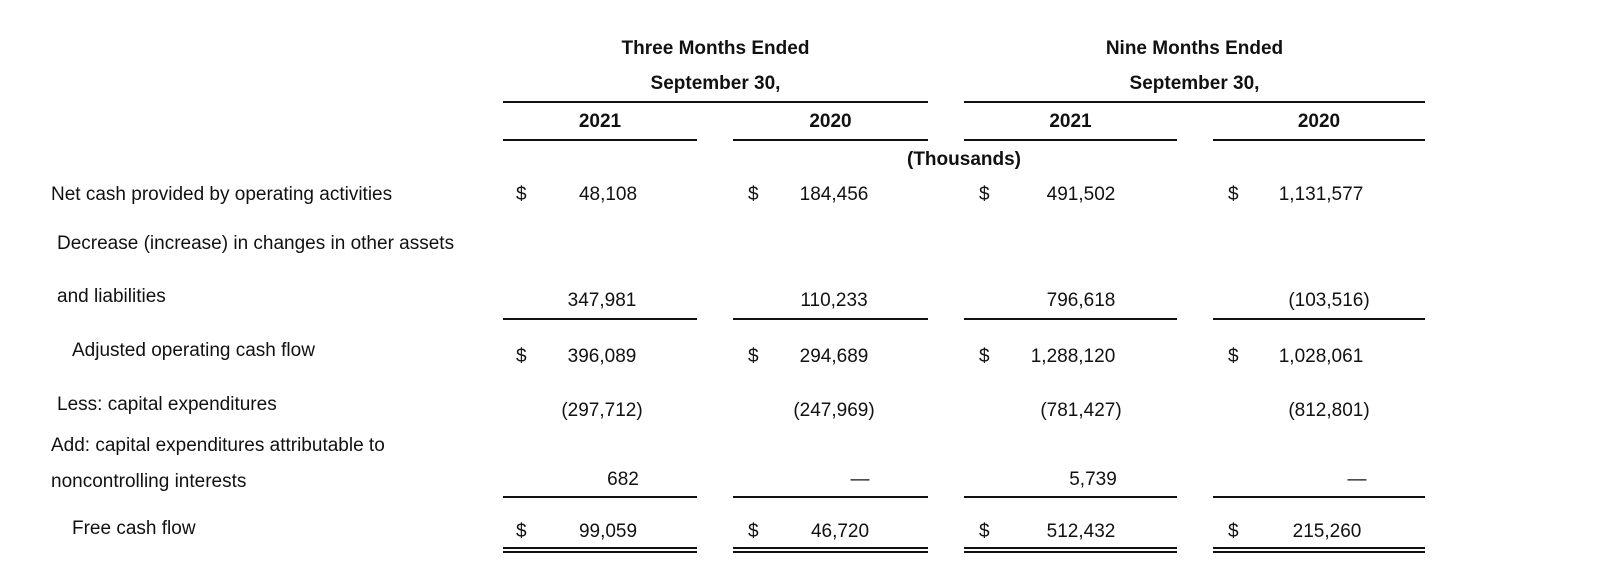 This screenshot has width=1600, height=586. Describe the element at coordinates (608, 531) in the screenshot. I see `cell-fcf-3m-2021: 99,059` at that location.